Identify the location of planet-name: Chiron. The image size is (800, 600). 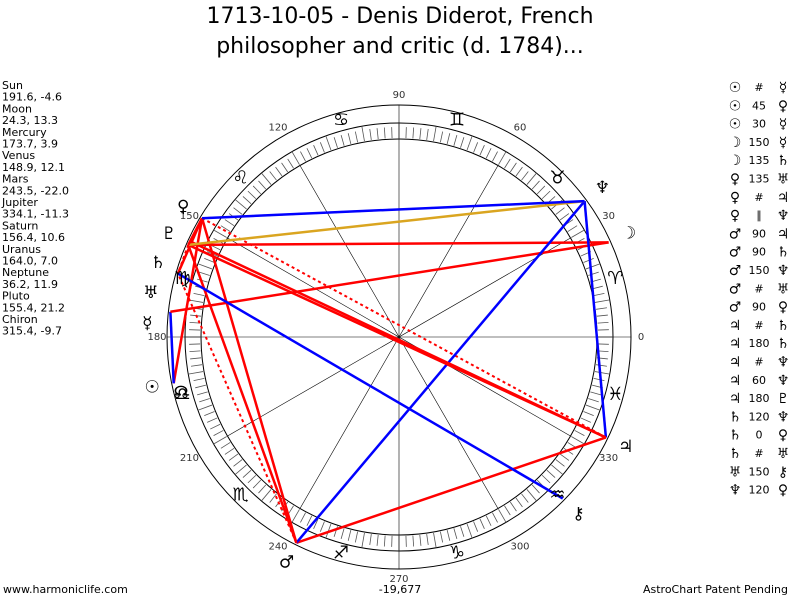
(20, 319).